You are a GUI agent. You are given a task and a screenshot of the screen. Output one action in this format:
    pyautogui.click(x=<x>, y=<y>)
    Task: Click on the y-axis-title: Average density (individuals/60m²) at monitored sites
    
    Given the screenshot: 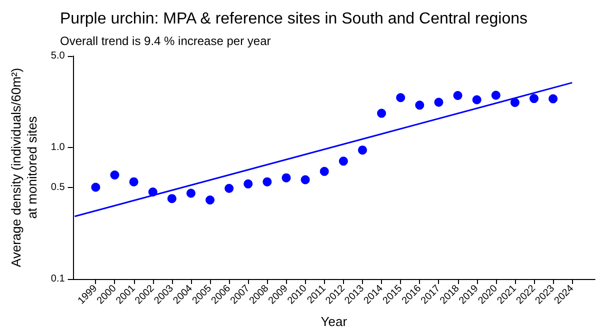 What is the action you would take?
    pyautogui.click(x=24, y=168)
    